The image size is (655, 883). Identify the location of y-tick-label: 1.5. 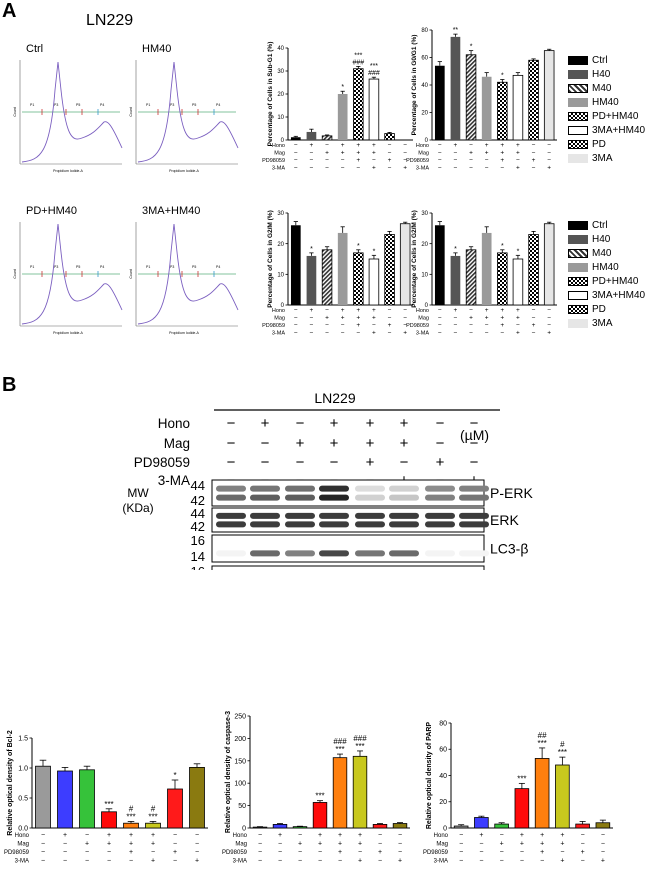
(23, 738).